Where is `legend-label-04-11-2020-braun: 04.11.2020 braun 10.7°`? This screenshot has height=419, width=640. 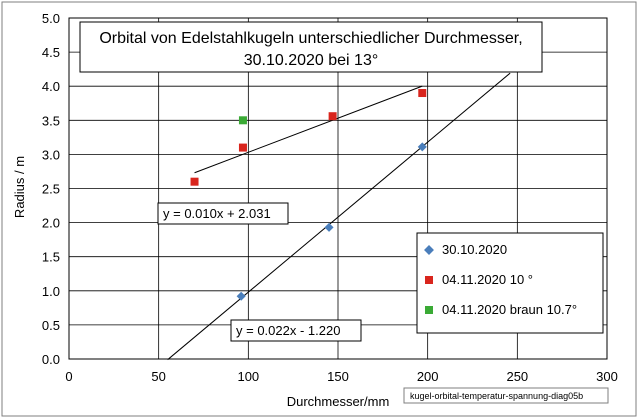 legend-label-04-11-2020-braun: 04.11.2020 braun 10.7° is located at coordinates (509, 309).